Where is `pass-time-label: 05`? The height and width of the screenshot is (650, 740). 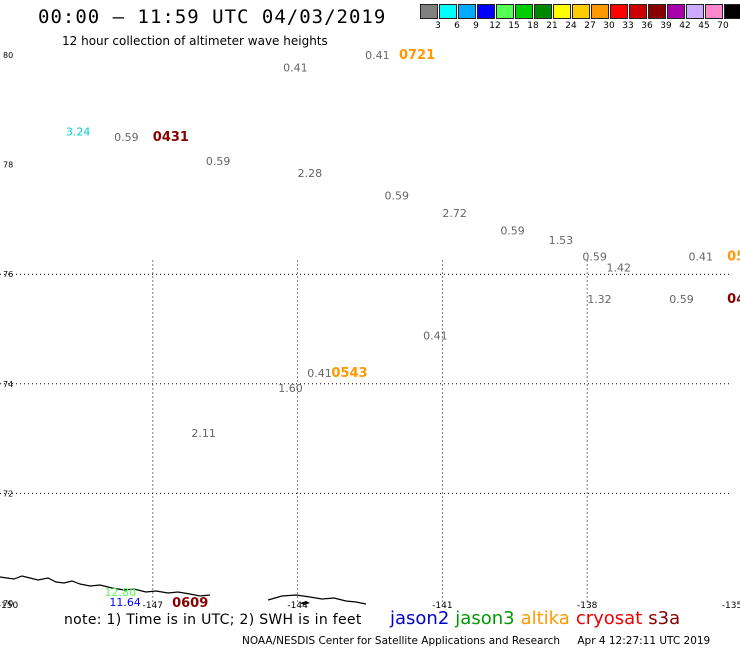 pass-time-label: 05 is located at coordinates (733, 257).